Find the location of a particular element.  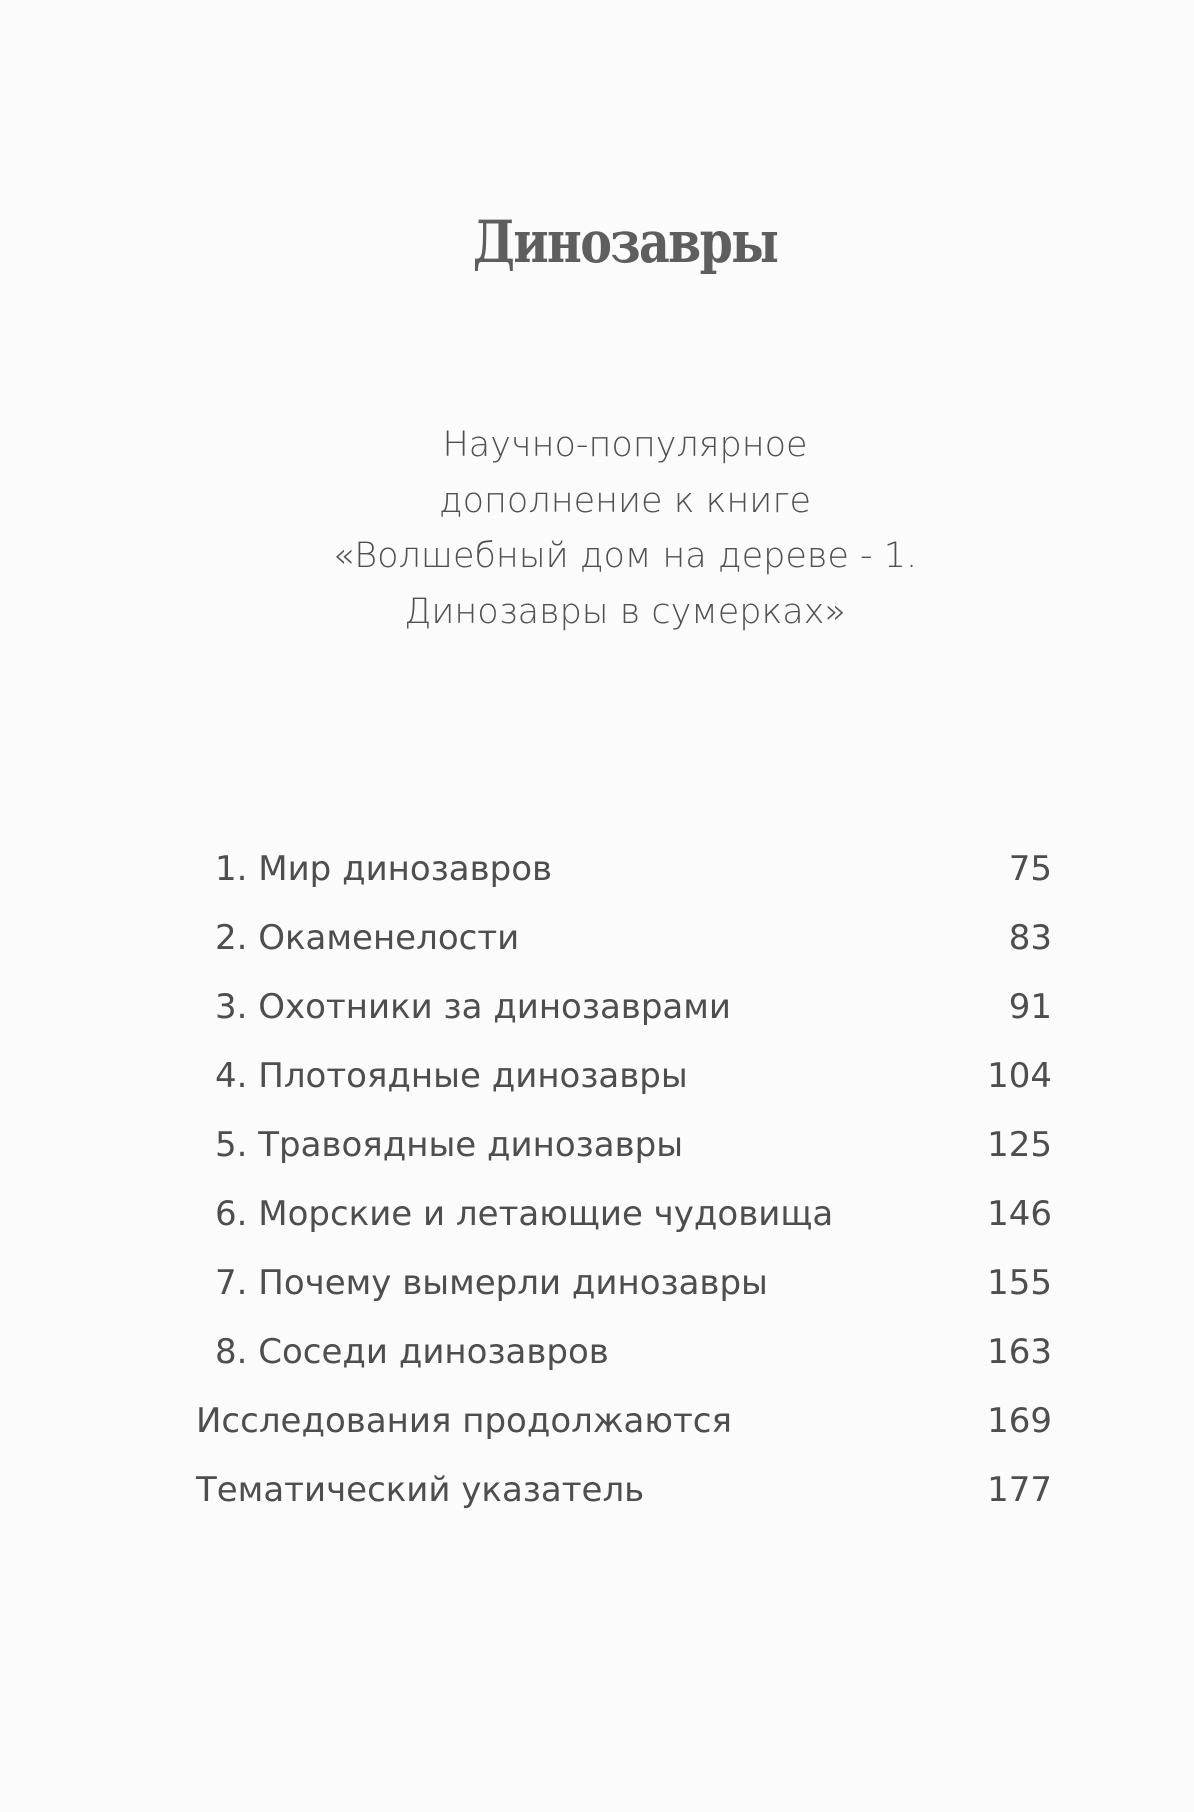

toc-entry: 3. Охотники за динозаврами 91 is located at coordinates (624, 1018).